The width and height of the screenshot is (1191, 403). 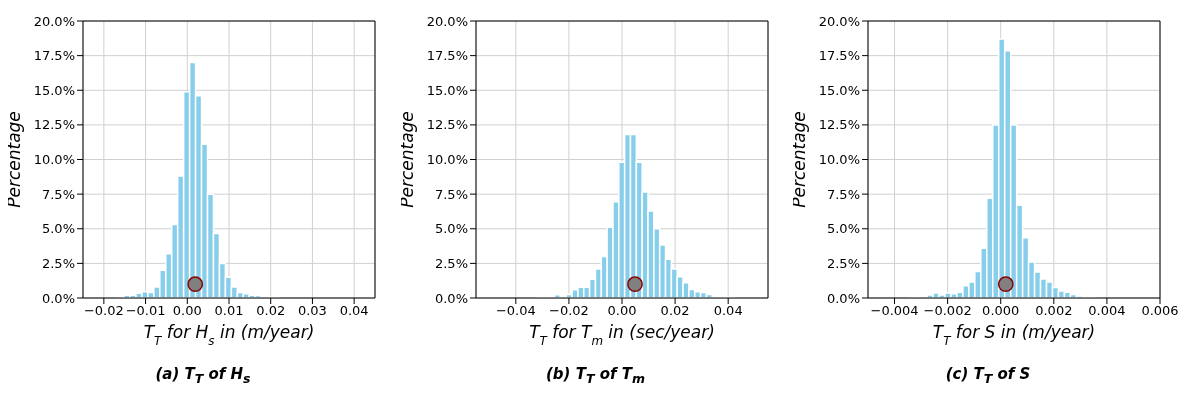 I want to click on x-tick-label: −0.04, so click(x=515, y=311).